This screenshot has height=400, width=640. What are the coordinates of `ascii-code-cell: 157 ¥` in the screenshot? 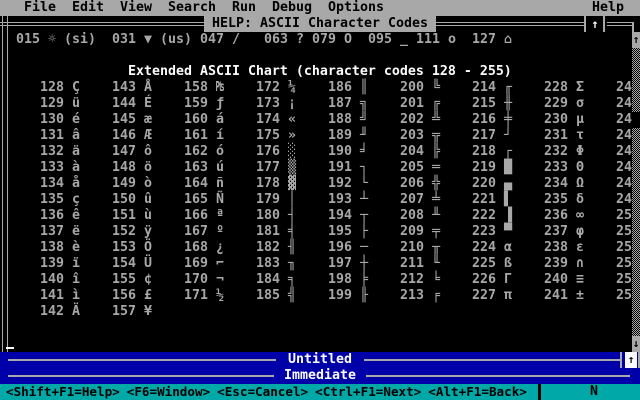 It's located at (144, 312).